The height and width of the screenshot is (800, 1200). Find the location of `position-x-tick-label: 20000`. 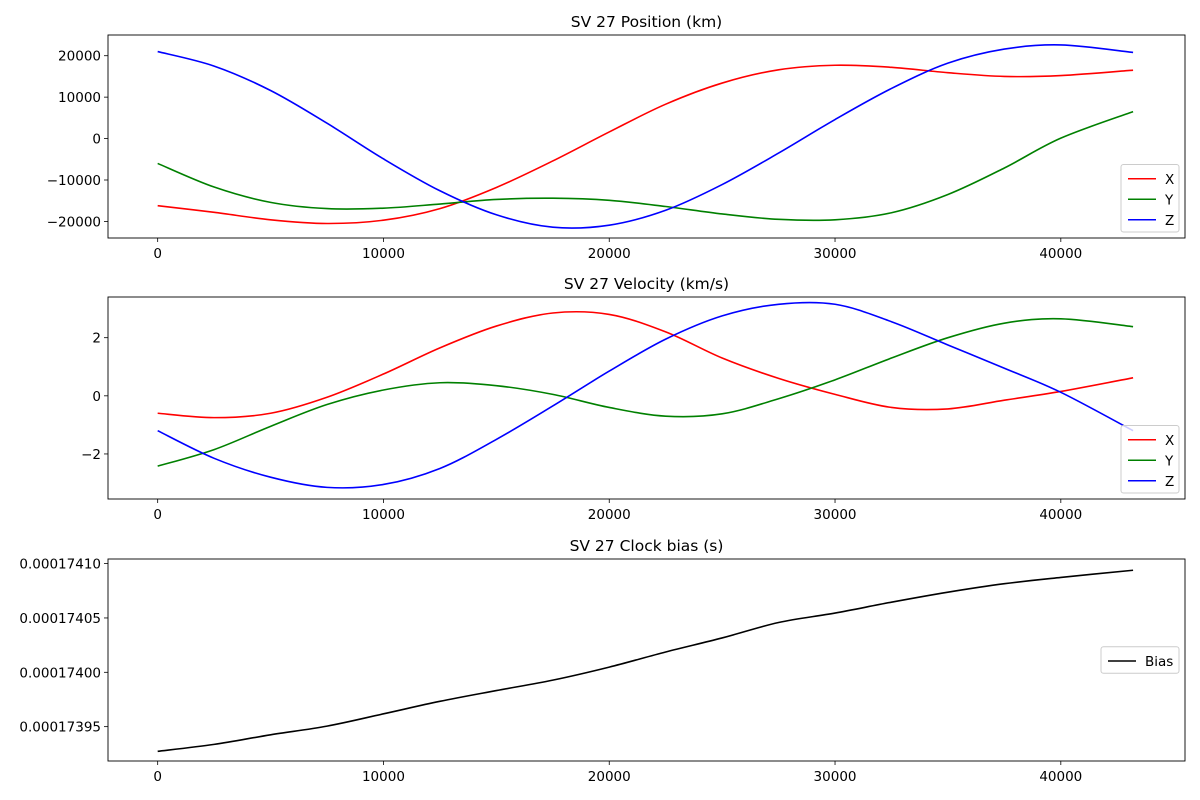

position-x-tick-label: 20000 is located at coordinates (609, 254).